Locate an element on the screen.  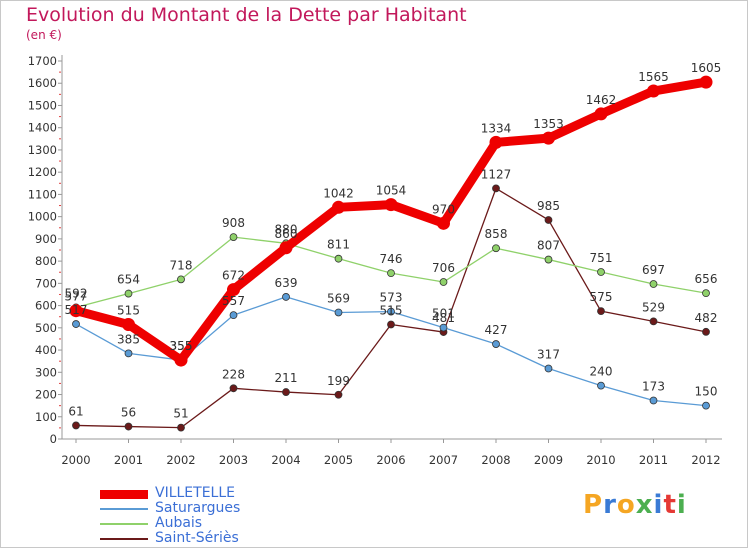
data-label: 706 is located at coordinates (443, 268).